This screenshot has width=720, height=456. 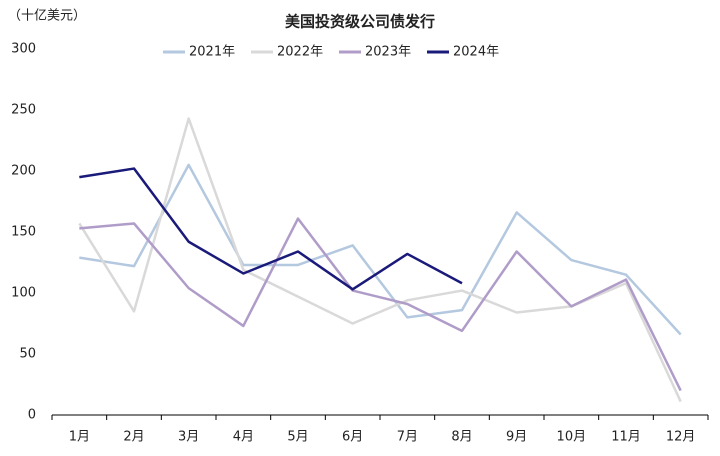 I want to click on y-tick-label: 300, so click(x=23, y=49).